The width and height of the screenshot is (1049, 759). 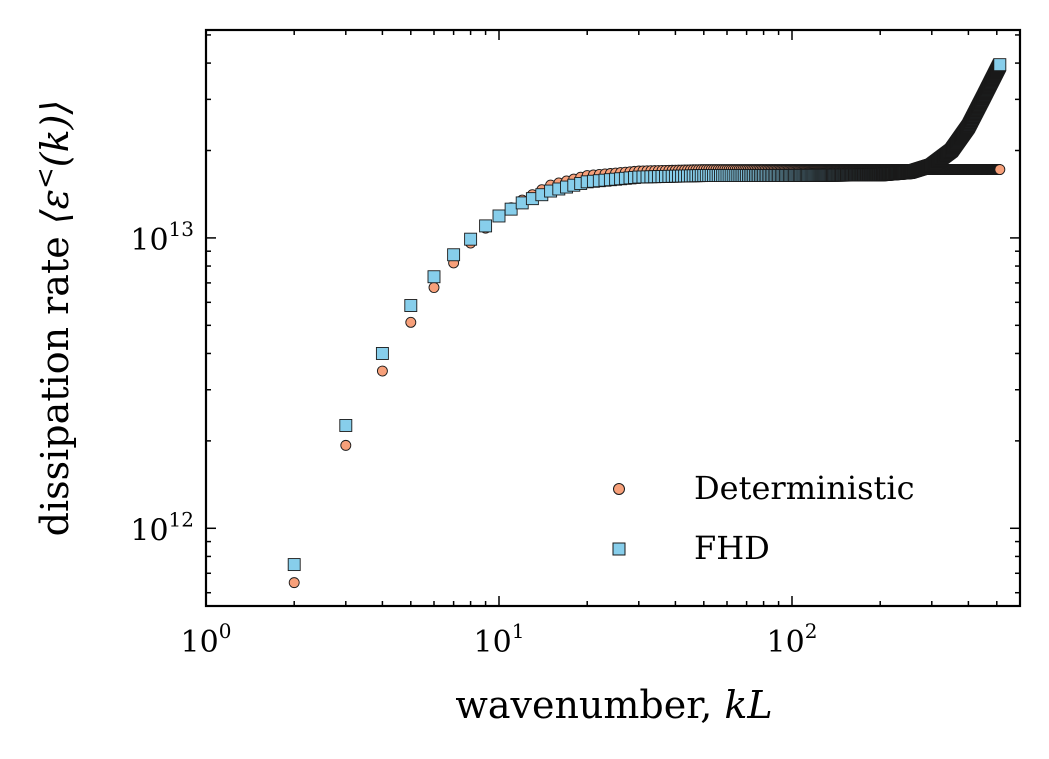 What do you see at coordinates (613, 705) in the screenshot?
I see `x-axis-label: wavenumber, kL` at bounding box center [613, 705].